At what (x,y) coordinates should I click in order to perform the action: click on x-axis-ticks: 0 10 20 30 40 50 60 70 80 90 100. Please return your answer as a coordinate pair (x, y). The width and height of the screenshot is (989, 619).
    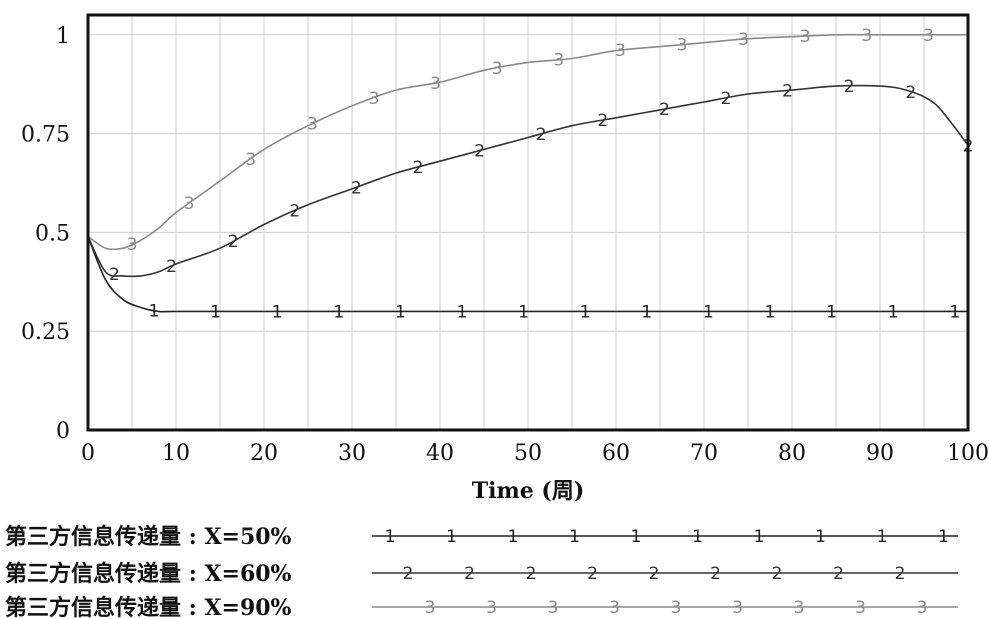
    Looking at the image, I should click on (535, 453).